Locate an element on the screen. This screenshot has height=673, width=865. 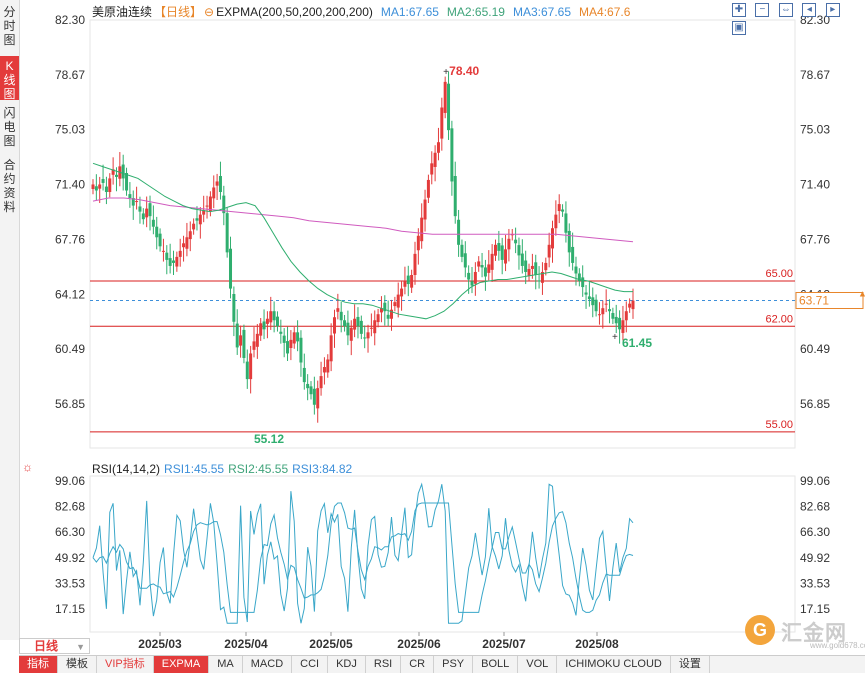
level-label-2: 55.00 is located at coordinates (779, 425).